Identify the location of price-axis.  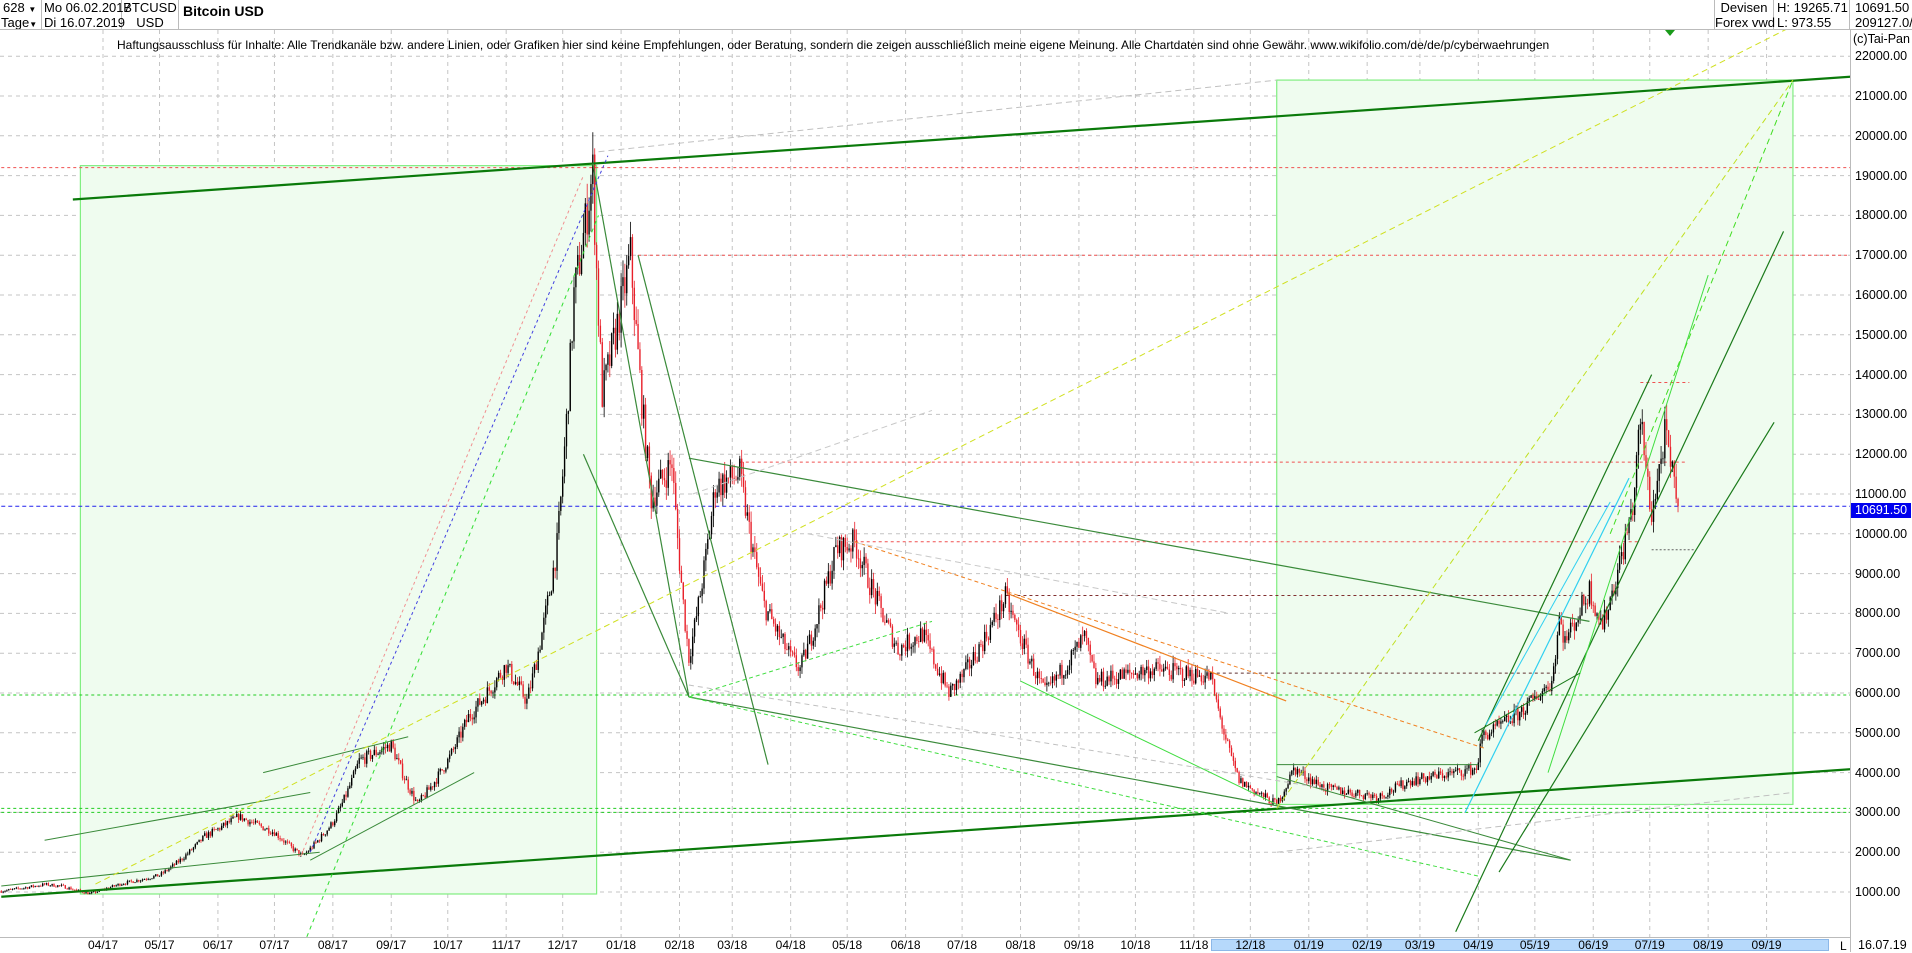
(1881, 491).